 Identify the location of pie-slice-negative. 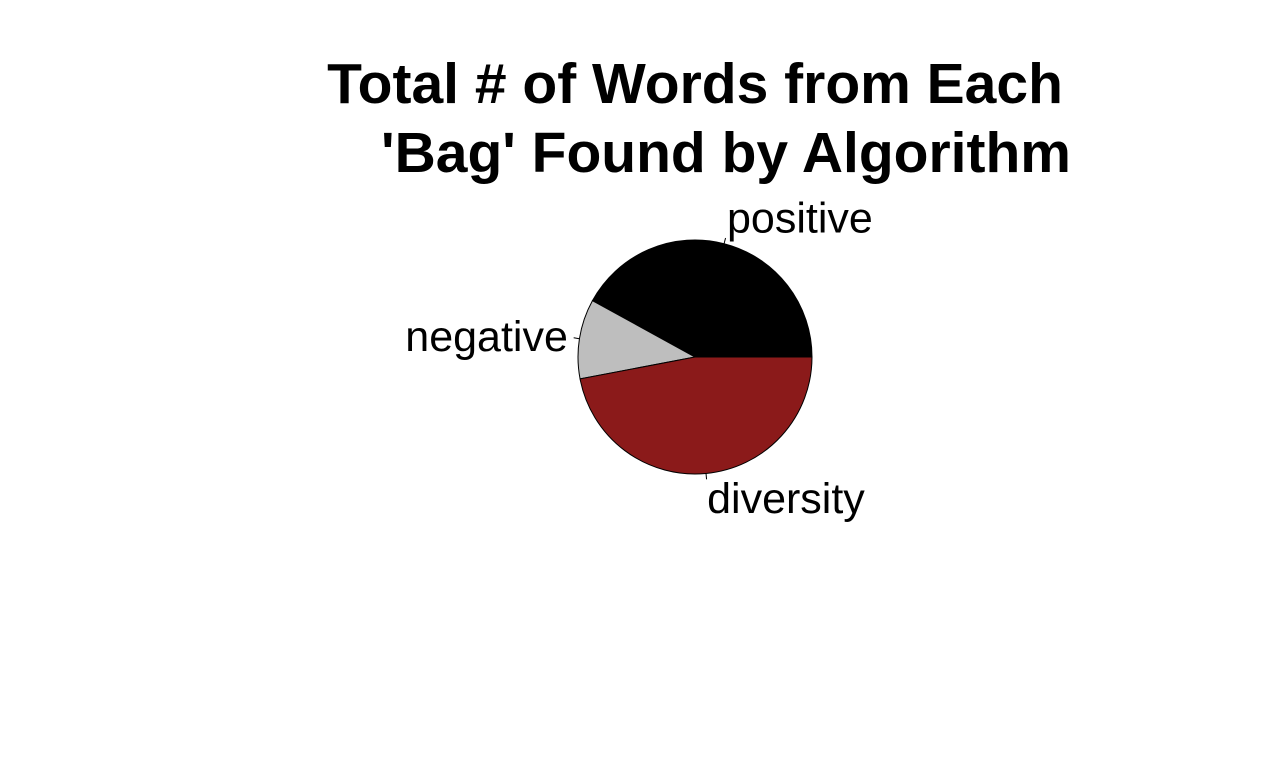
(637, 339).